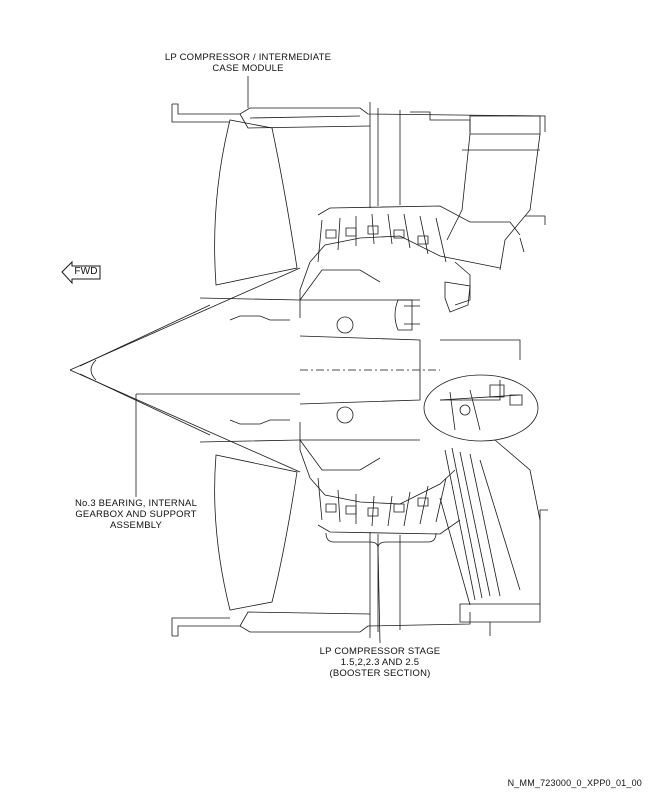 The image size is (648, 792). What do you see at coordinates (136, 503) in the screenshot?
I see `left-callout-line1: No.3 BEARING, INTERNAL` at bounding box center [136, 503].